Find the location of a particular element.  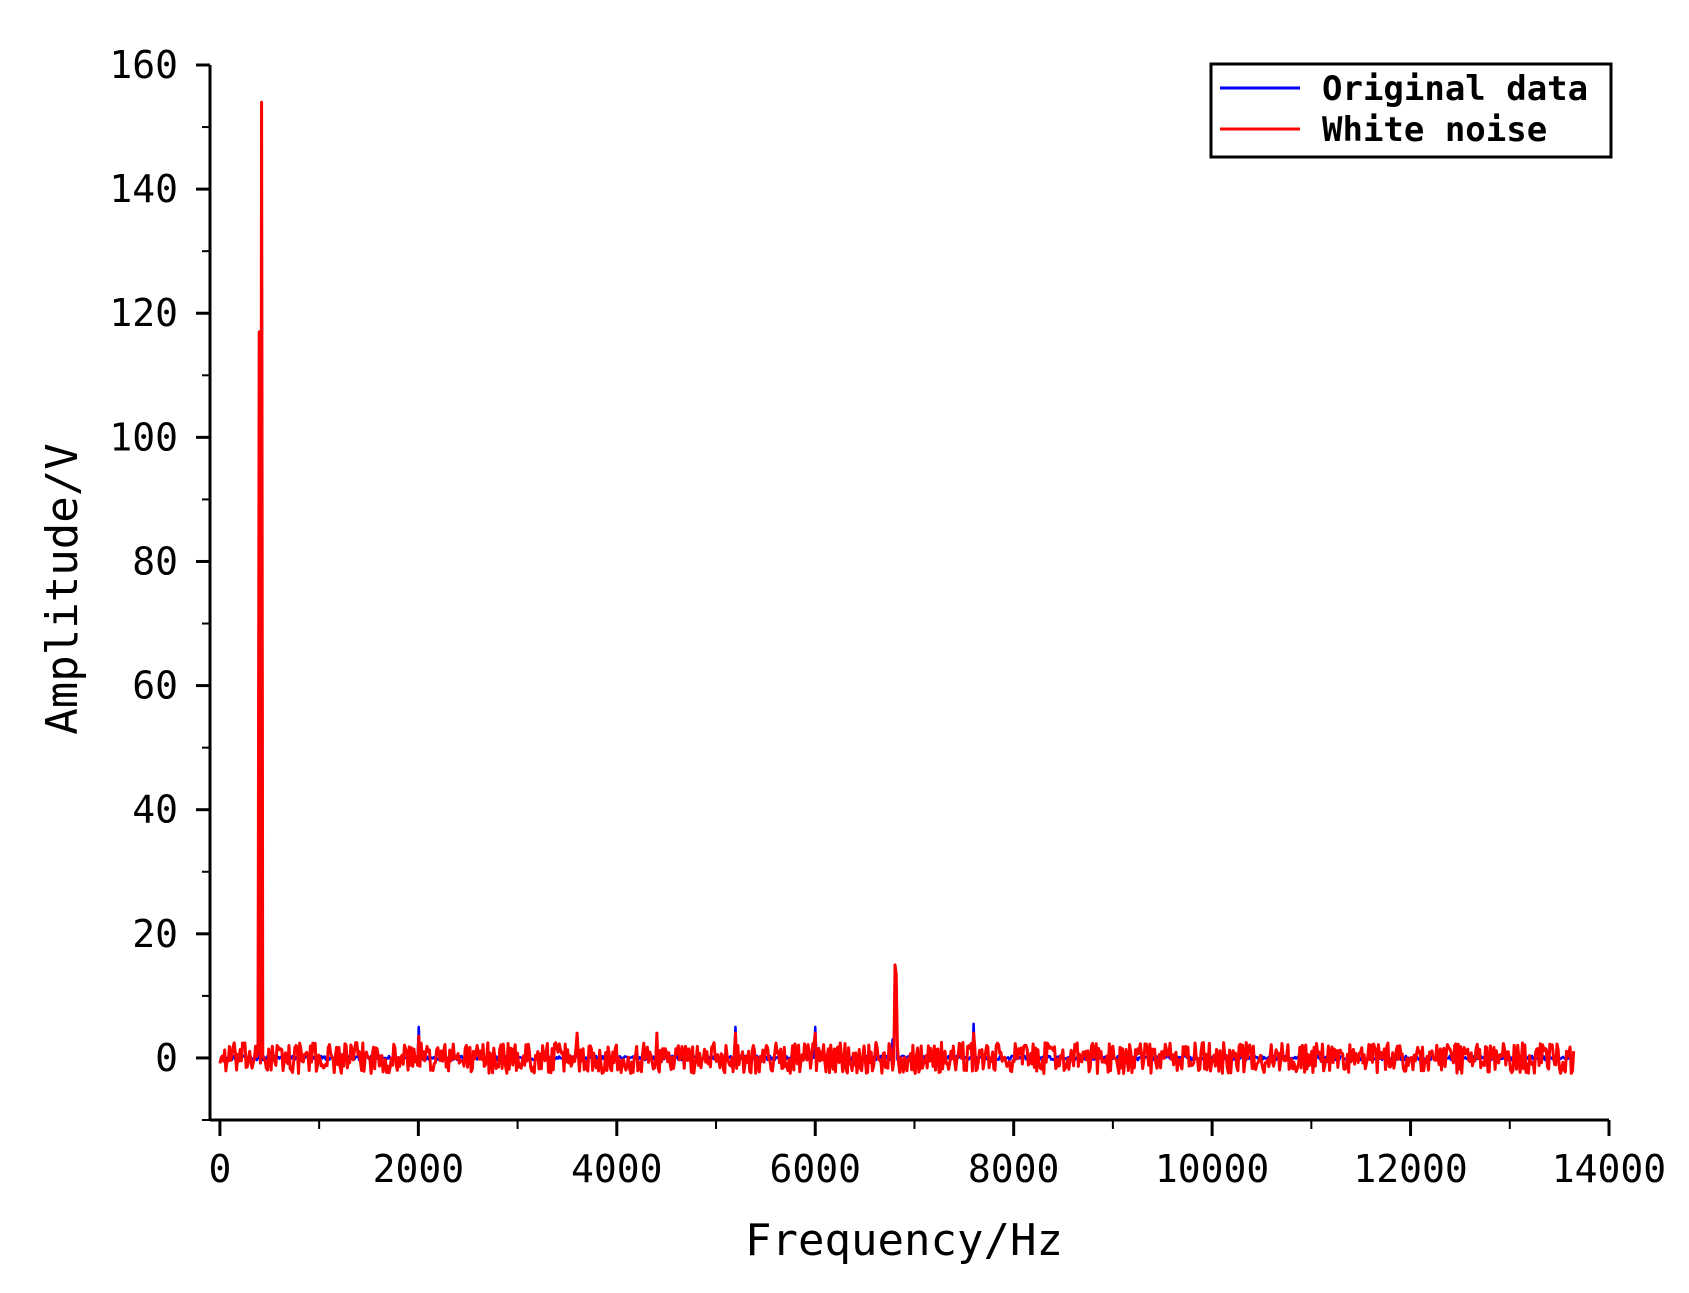

x-tick-label: 2000 is located at coordinates (419, 1169).